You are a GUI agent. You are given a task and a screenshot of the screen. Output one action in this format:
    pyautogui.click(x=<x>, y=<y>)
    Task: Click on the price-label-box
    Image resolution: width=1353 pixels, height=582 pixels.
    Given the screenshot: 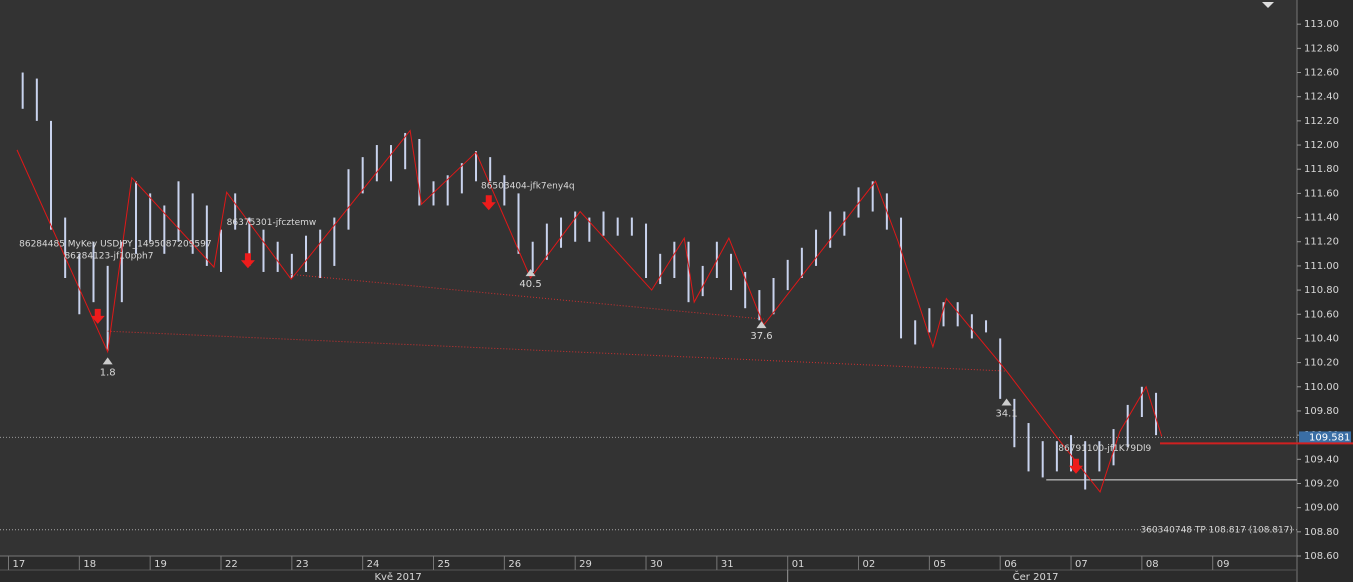 What is the action you would take?
    pyautogui.click(x=1325, y=437)
    